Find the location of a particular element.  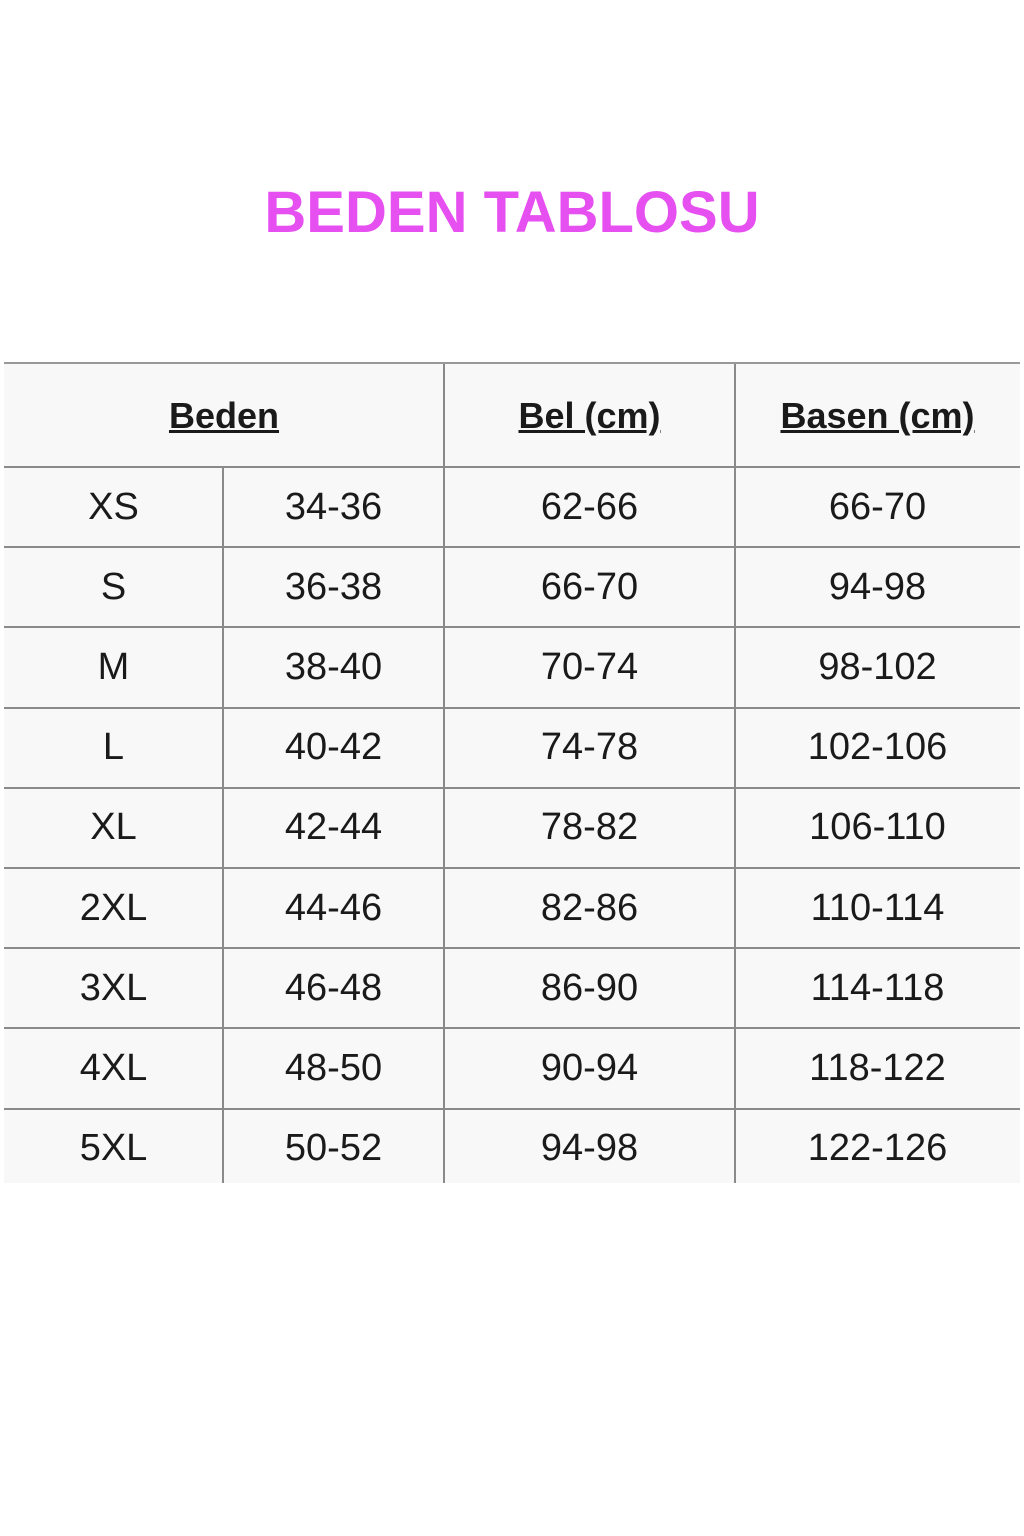

table-cell: 40-42 is located at coordinates (333, 747).